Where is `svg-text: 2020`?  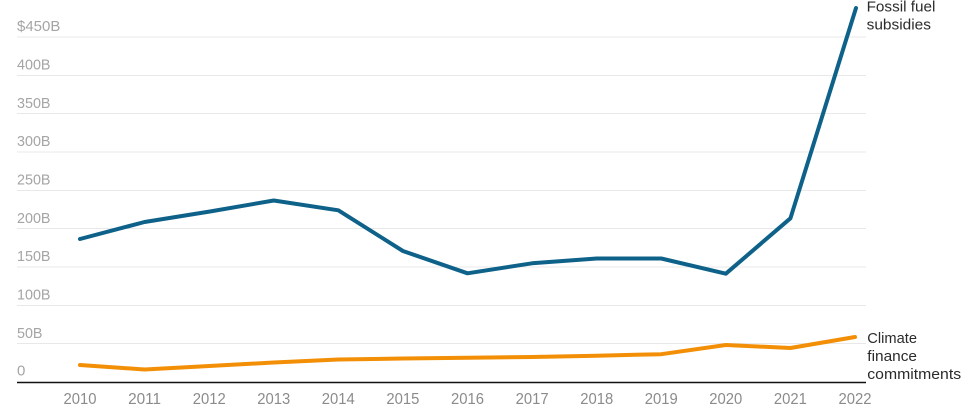
svg-text: 2020 is located at coordinates (725, 399).